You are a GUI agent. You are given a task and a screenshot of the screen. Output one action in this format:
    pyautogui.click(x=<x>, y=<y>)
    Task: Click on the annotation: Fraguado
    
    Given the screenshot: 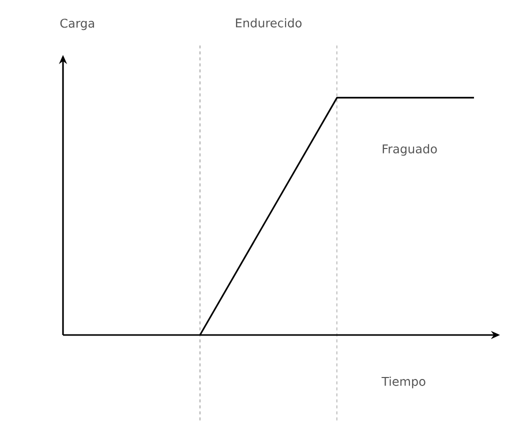 What is the action you would take?
    pyautogui.click(x=409, y=150)
    